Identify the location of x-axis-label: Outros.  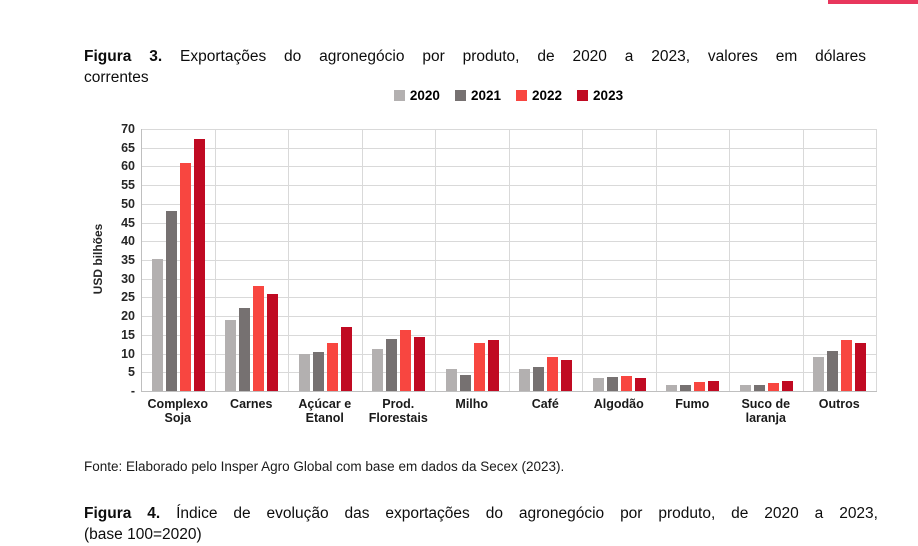
(839, 404).